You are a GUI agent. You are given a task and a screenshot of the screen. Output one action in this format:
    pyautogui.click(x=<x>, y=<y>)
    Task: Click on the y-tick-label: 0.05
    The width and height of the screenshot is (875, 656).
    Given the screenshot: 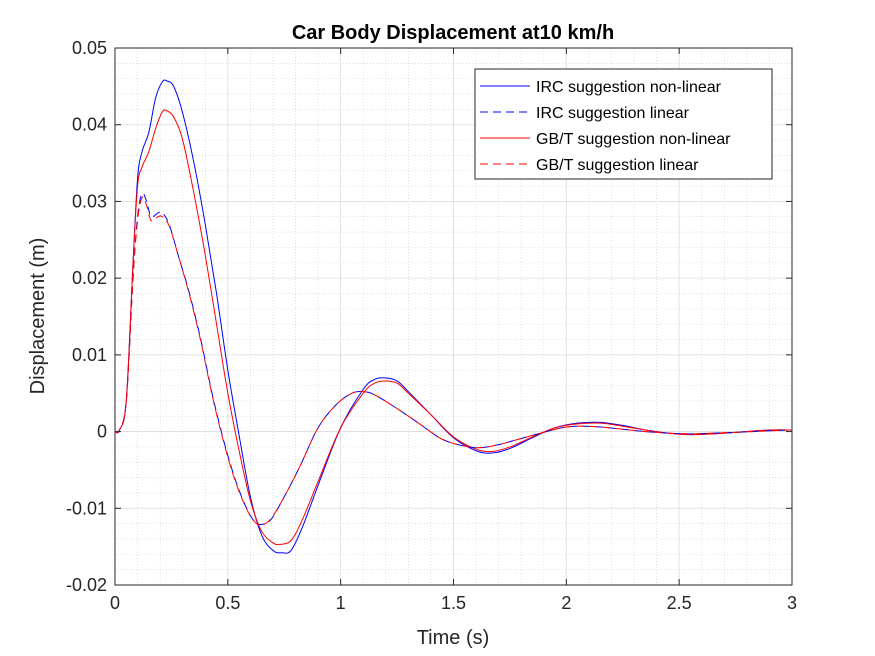 What is the action you would take?
    pyautogui.click(x=89, y=48)
    